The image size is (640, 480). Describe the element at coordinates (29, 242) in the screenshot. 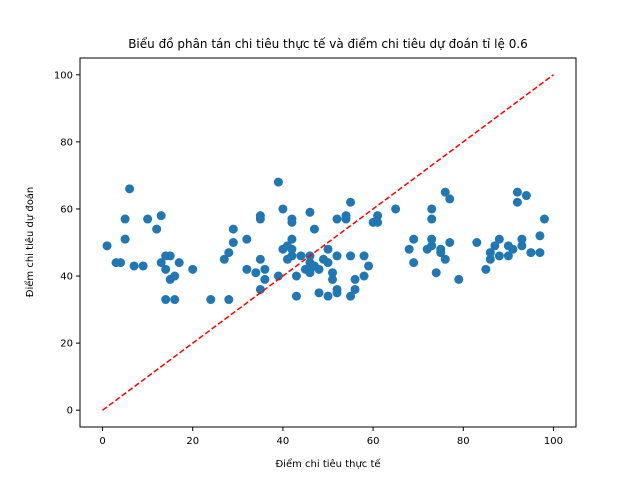

I see `y-axis-label: Điểm chi tiêu dự đoán` at that location.